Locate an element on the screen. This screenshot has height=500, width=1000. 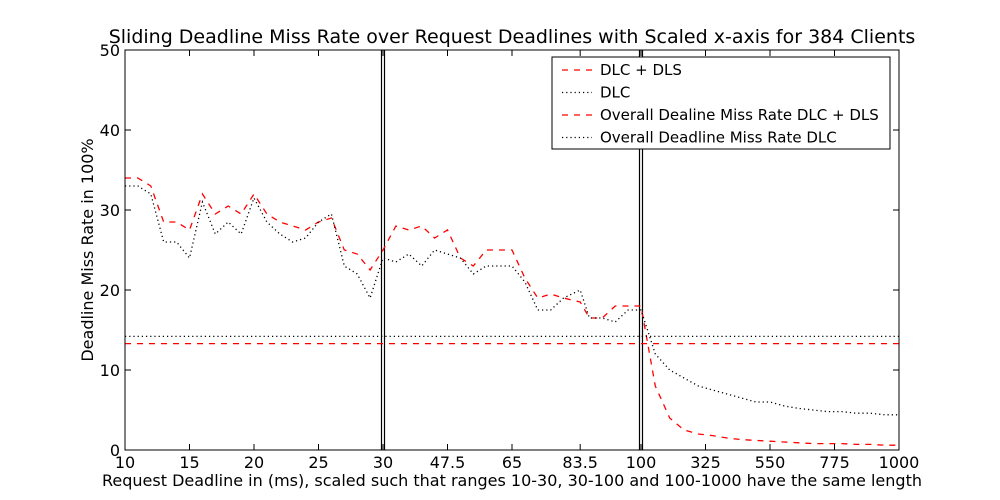
x-tick-label: 65 is located at coordinates (512, 462).